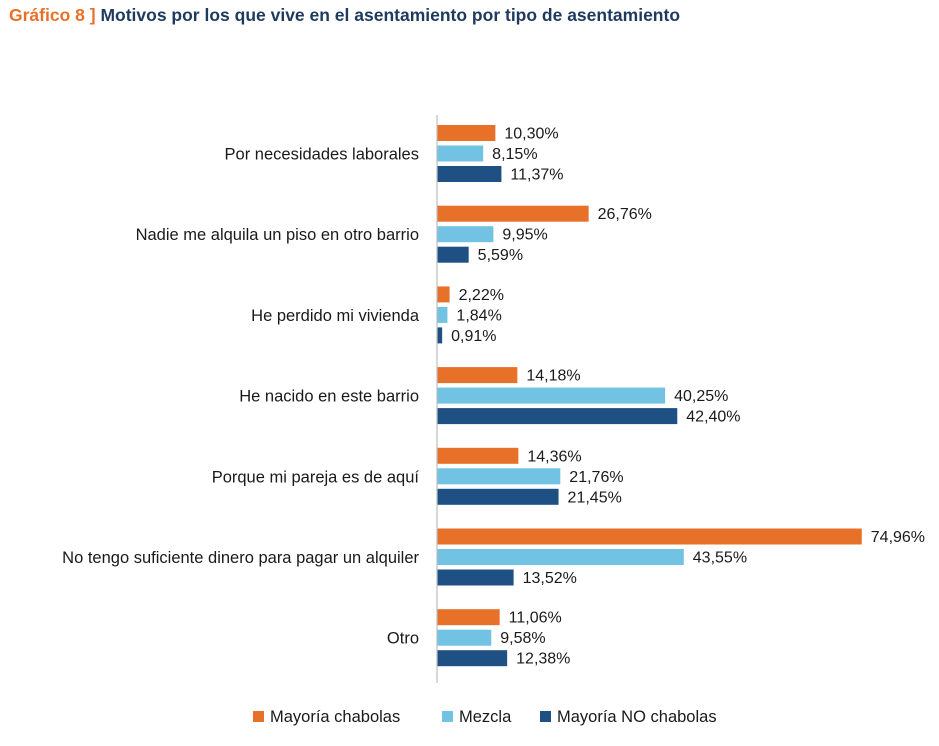 Image resolution: width=939 pixels, height=746 pixels. Describe the element at coordinates (531, 134) in the screenshot. I see `value-label-1-series-1: 10,30%` at that location.